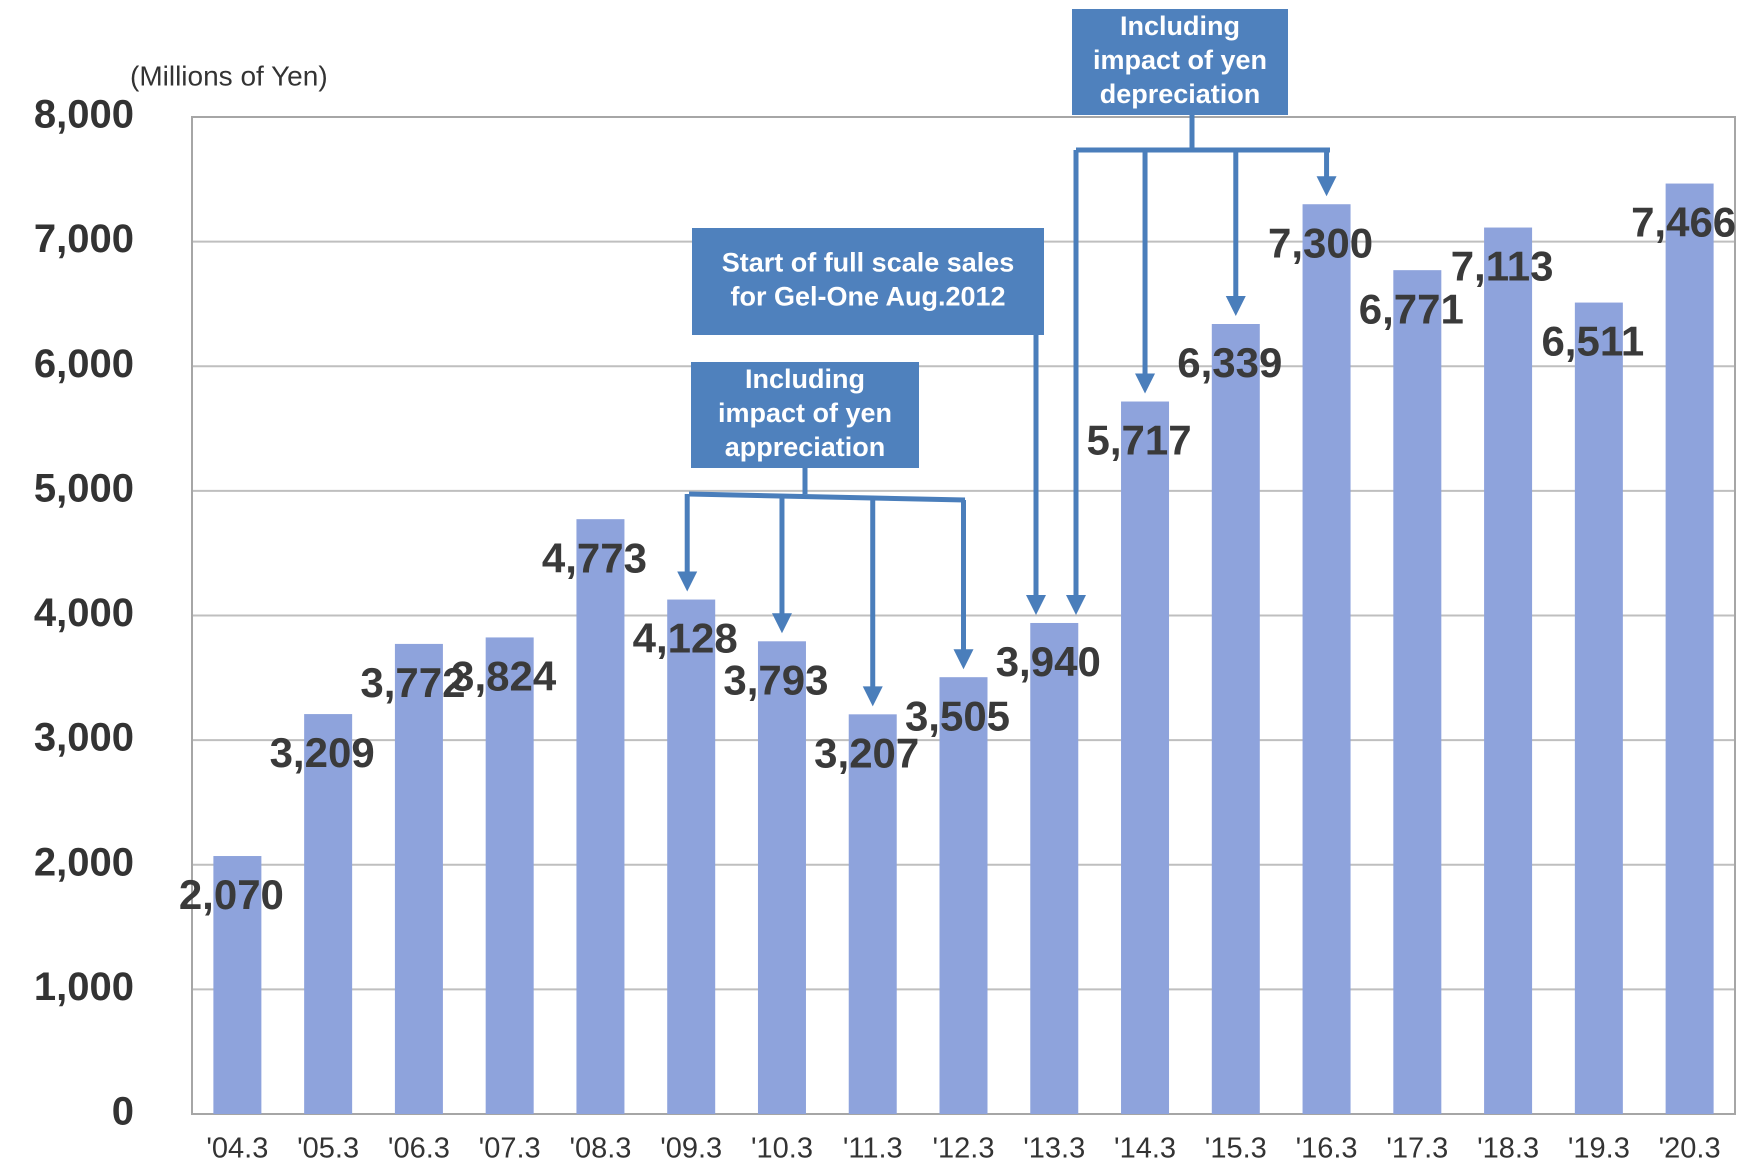  Describe the element at coordinates (1599, 1149) in the screenshot. I see `x-tick-label: '19.3` at that location.